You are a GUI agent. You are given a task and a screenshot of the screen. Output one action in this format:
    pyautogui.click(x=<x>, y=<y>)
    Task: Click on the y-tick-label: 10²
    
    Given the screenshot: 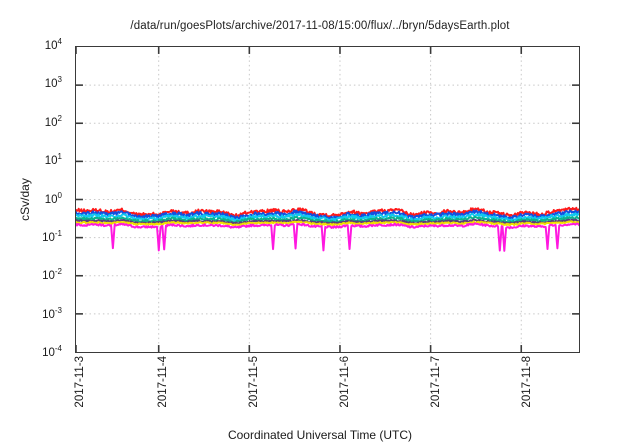 What is the action you would take?
    pyautogui.click(x=53, y=121)
    